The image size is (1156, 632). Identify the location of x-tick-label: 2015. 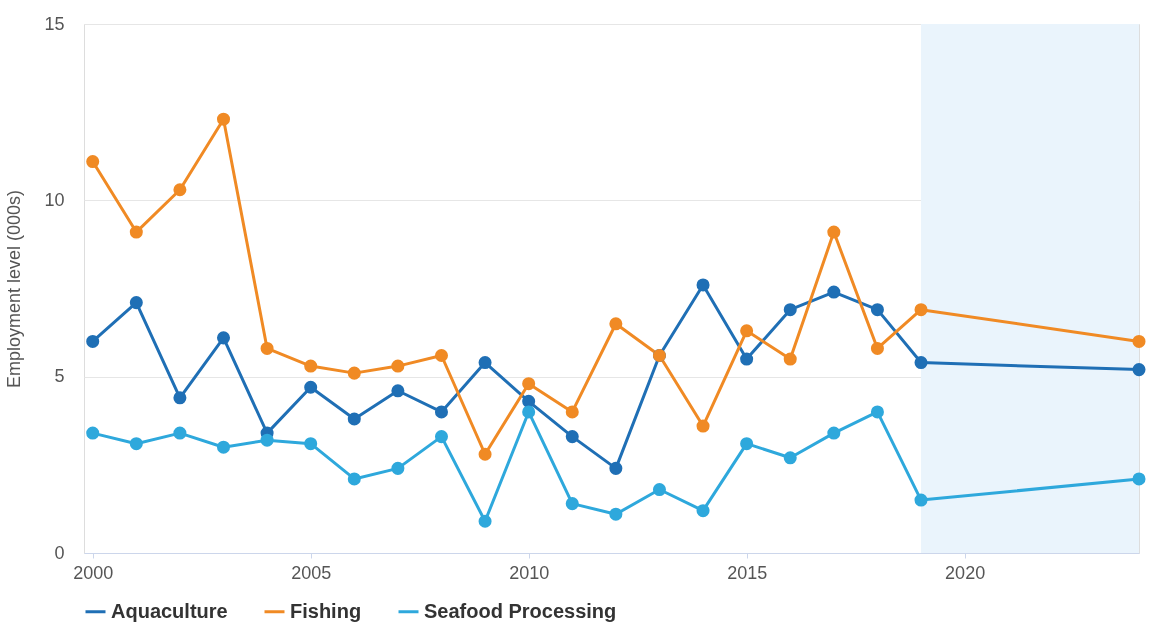
(747, 572).